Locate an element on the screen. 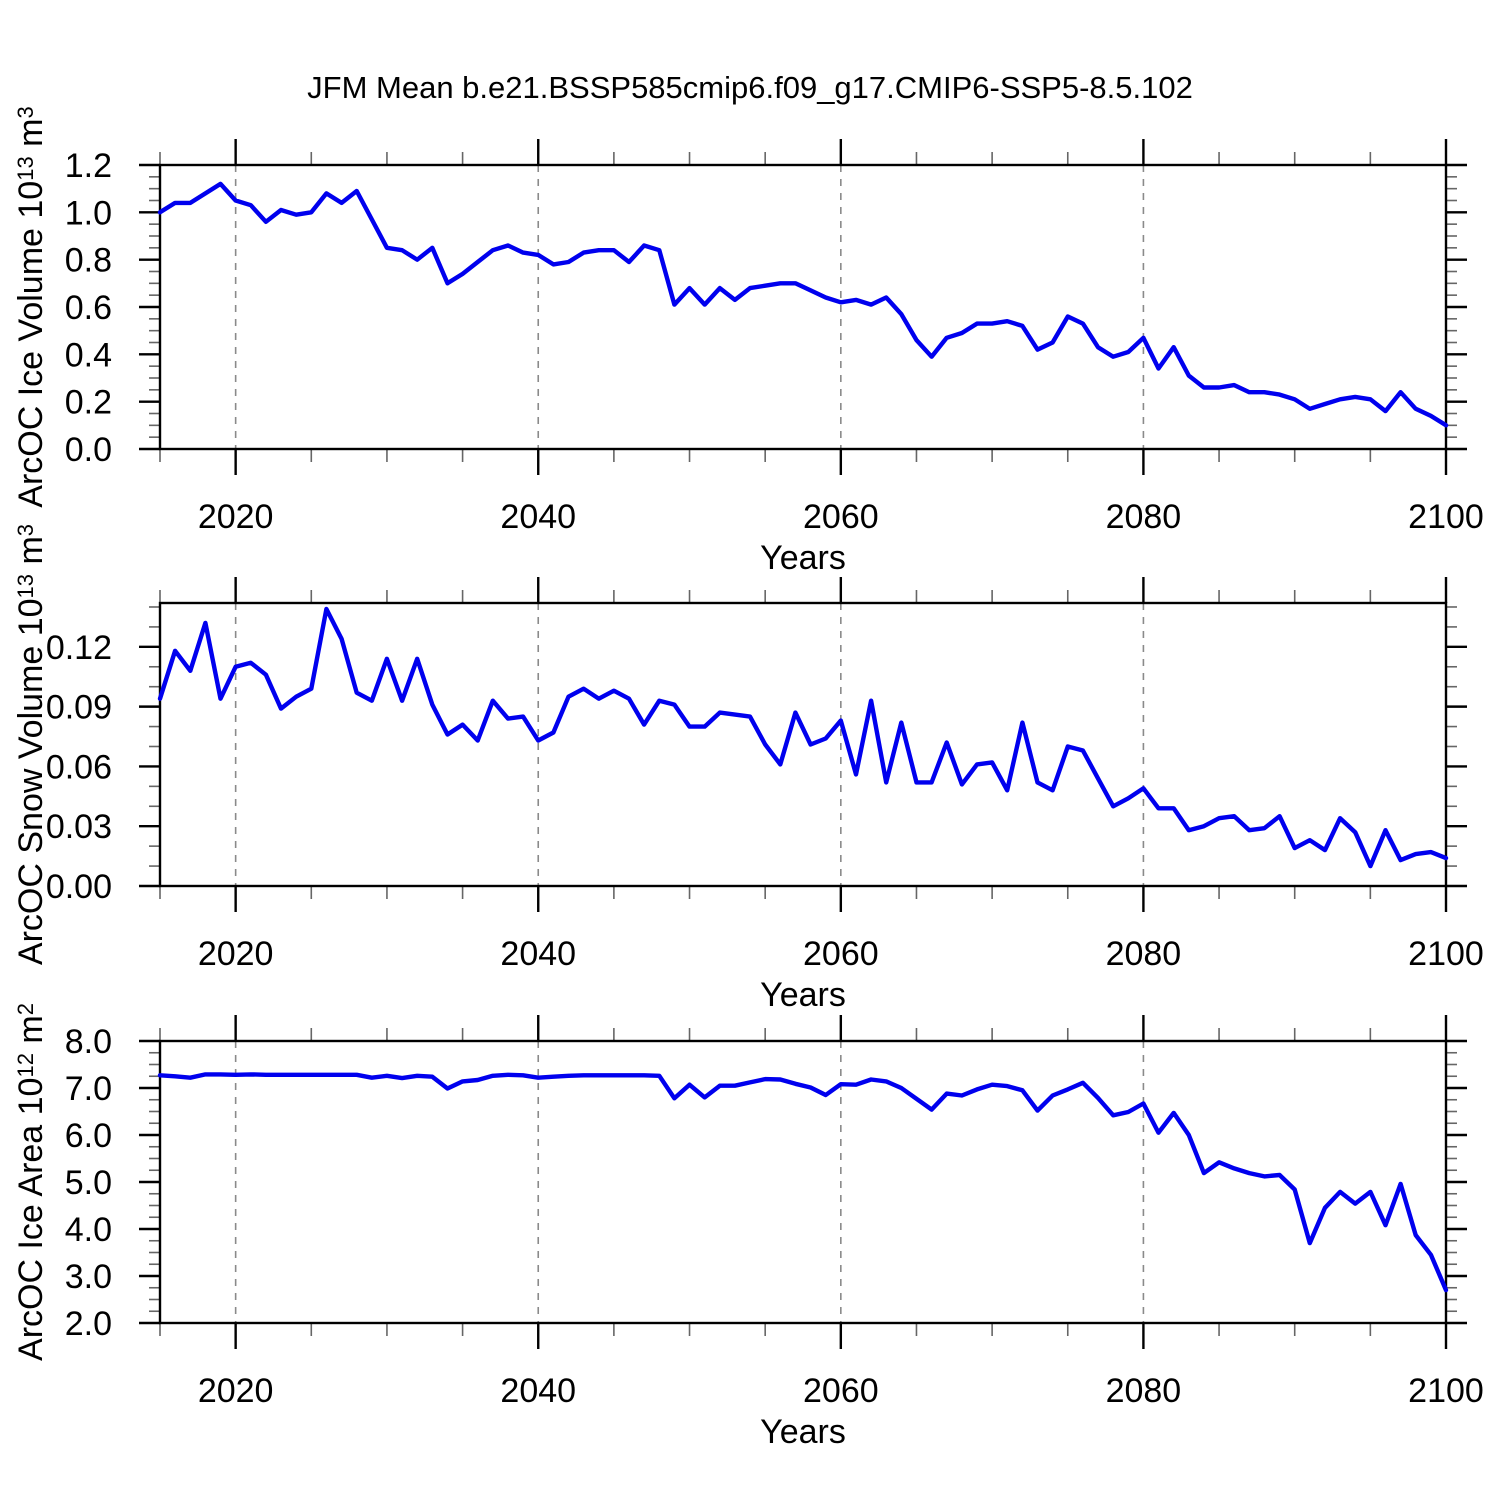 This screenshot has width=1500, height=1500. y-tick-label: 4.0 is located at coordinates (88, 1230).